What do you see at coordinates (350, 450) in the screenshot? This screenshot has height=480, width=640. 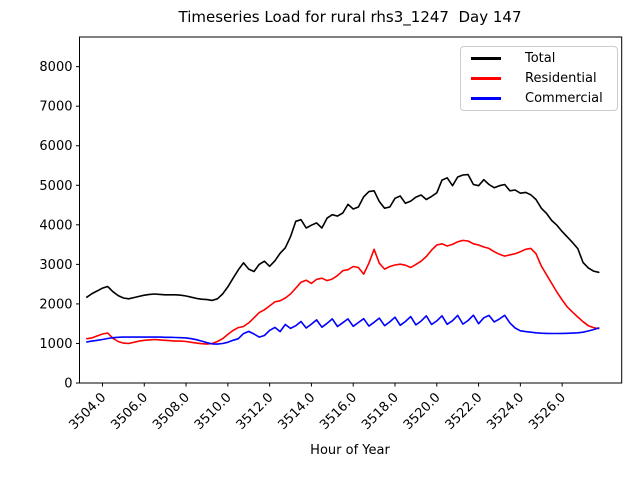 I see `x-axis-label: Hour of Year` at bounding box center [350, 450].